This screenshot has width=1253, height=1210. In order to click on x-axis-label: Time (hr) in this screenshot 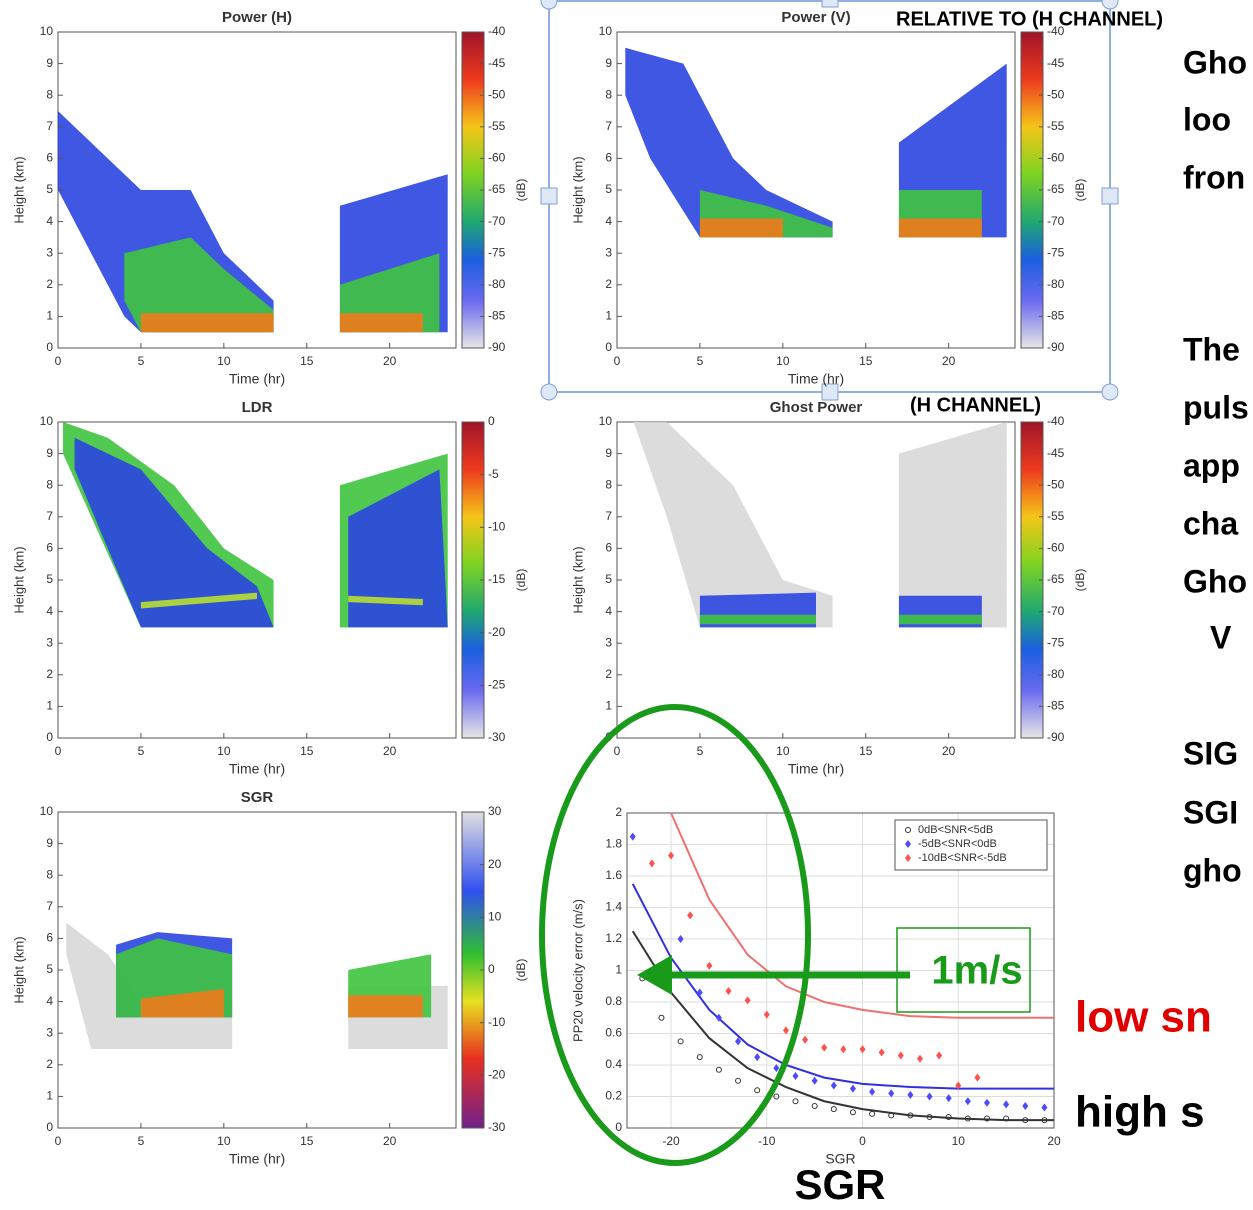, I will do `click(816, 379)`.